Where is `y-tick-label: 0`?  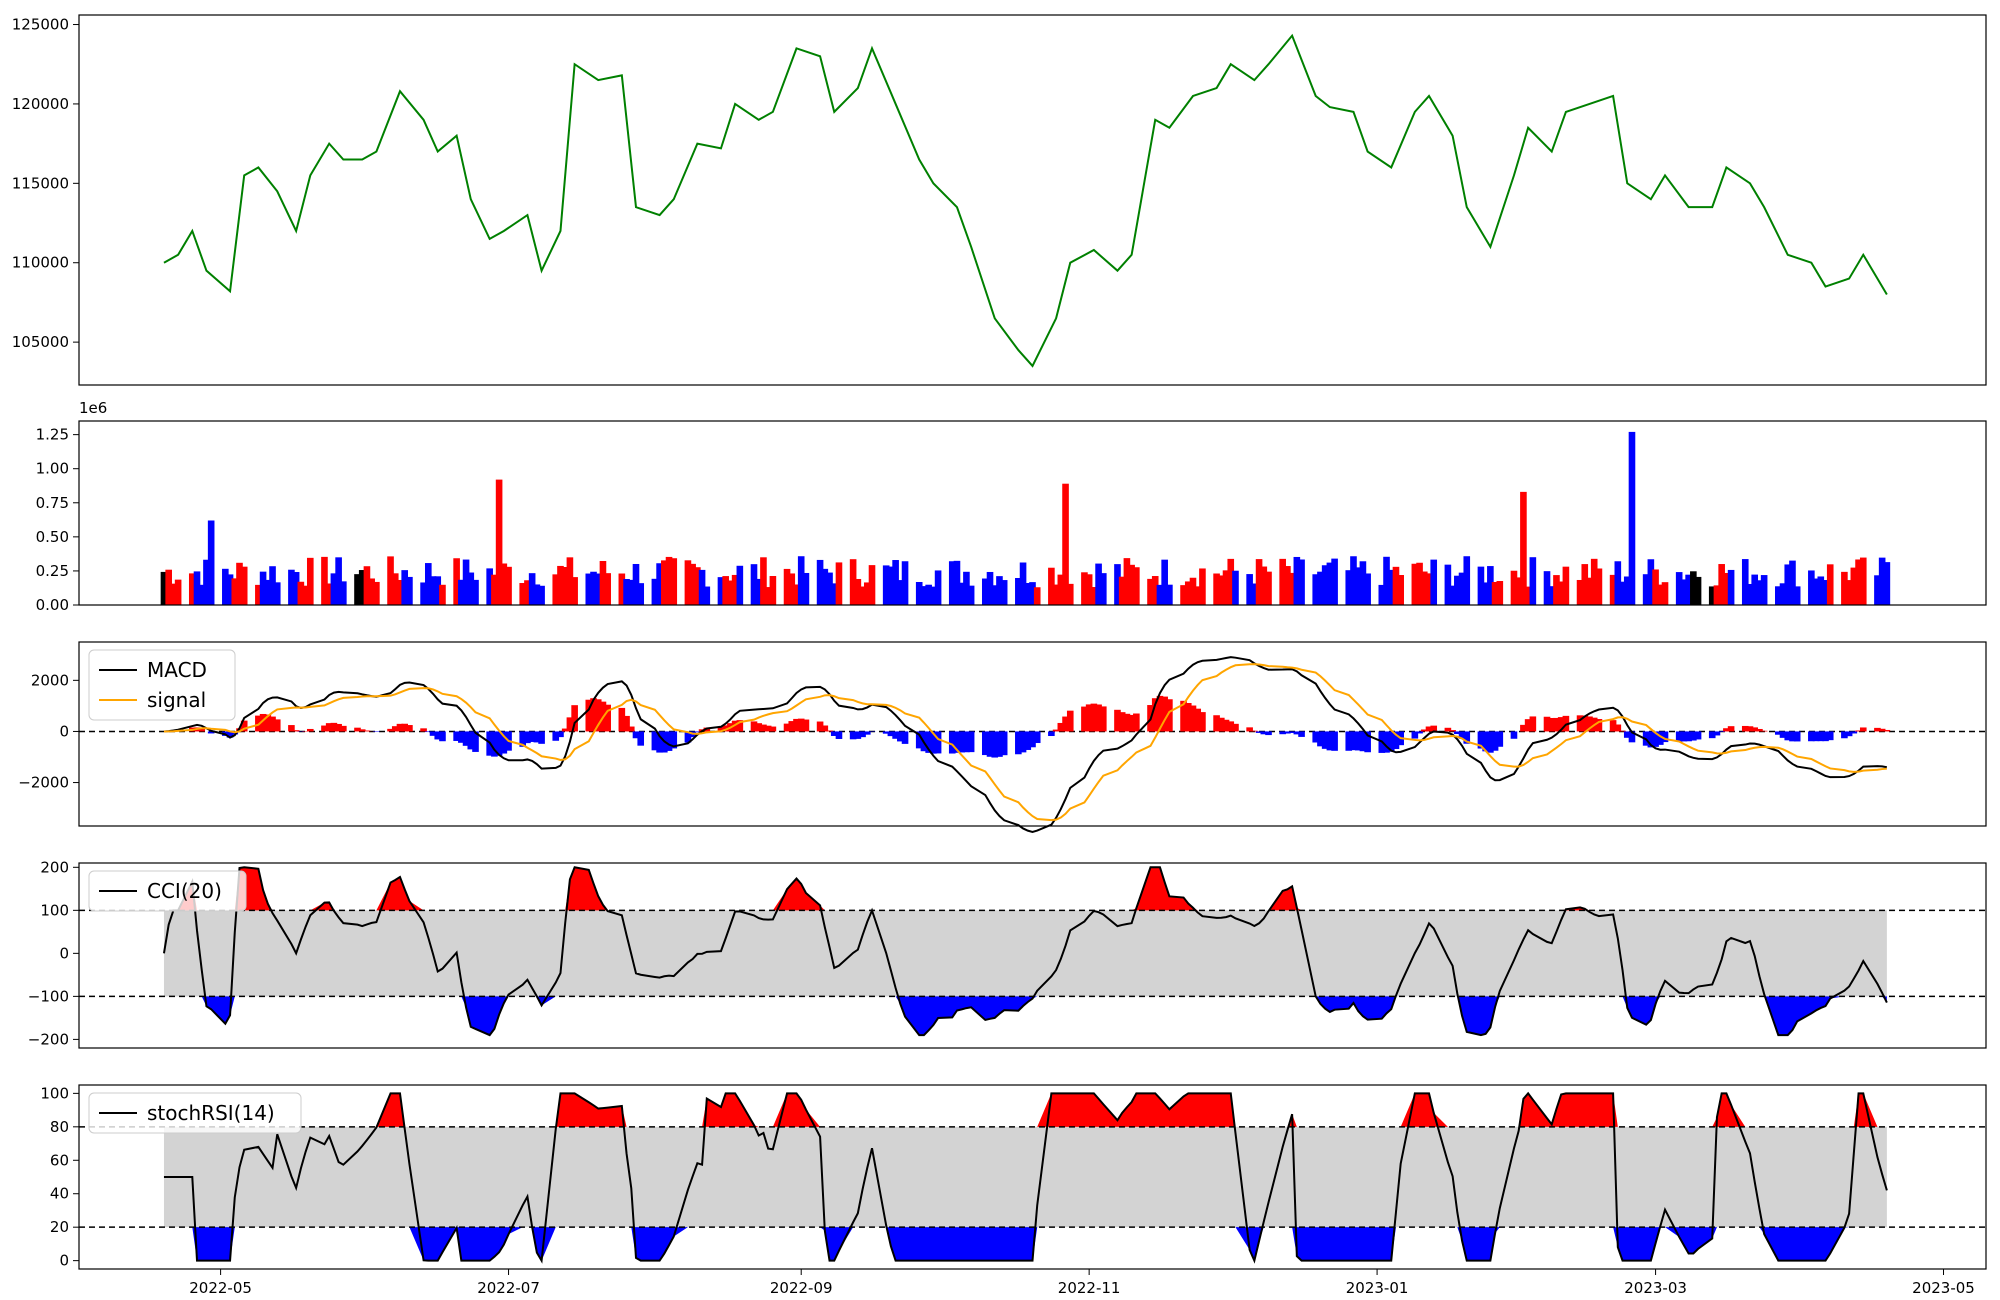
y-tick-label: 0 is located at coordinates (64, 731).